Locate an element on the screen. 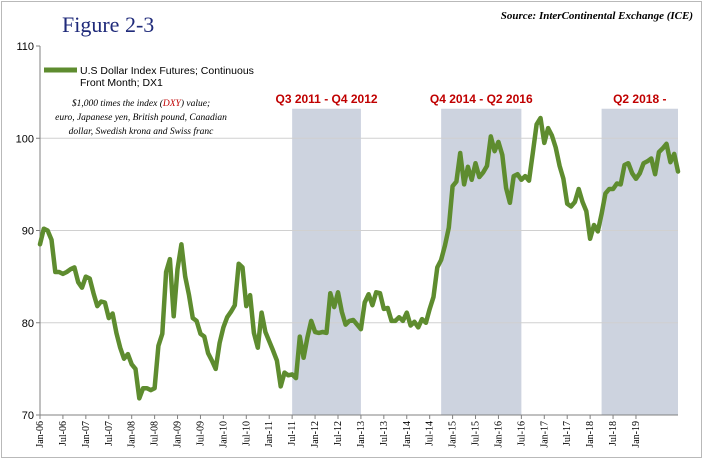 This screenshot has width=705, height=461. x-tick-label-Jan-07: Jan-07 is located at coordinates (86, 434).